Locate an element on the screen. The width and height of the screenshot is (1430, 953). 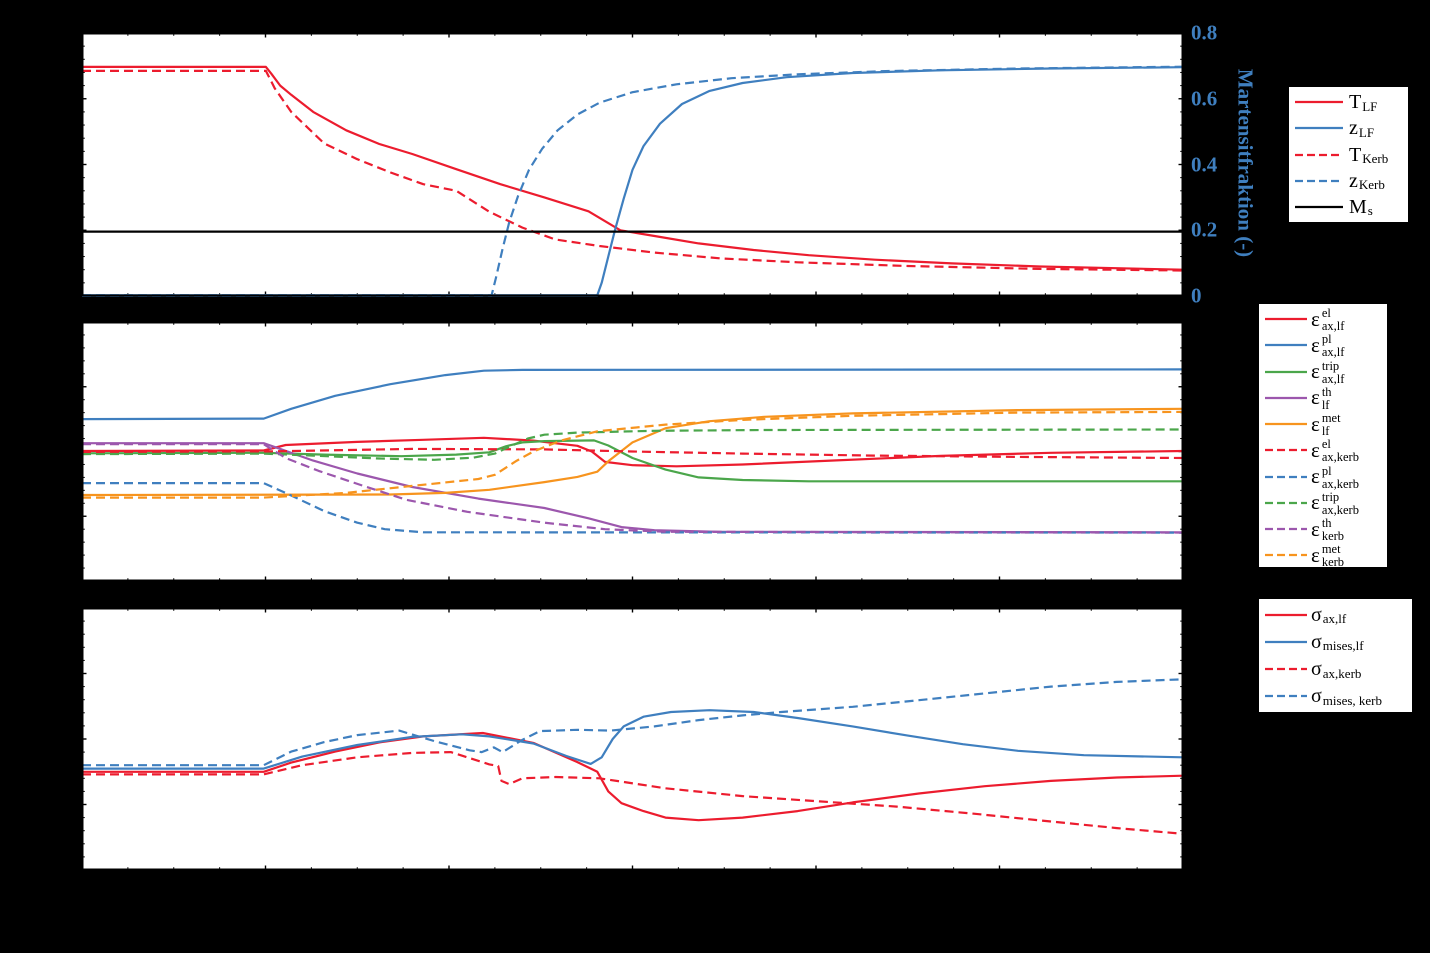
legend-entry: T Kerb is located at coordinates (1348, 154).